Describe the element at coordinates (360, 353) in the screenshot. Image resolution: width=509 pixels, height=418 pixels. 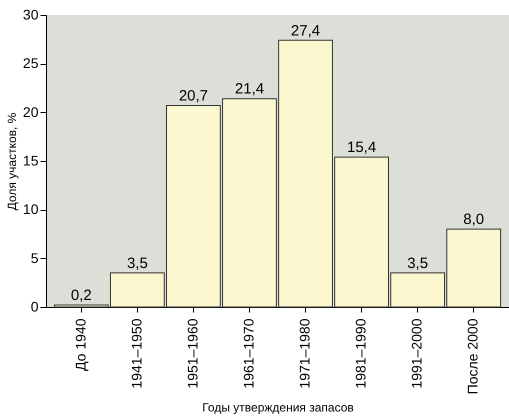
I see `x-tick-label: 1981–1990` at that location.